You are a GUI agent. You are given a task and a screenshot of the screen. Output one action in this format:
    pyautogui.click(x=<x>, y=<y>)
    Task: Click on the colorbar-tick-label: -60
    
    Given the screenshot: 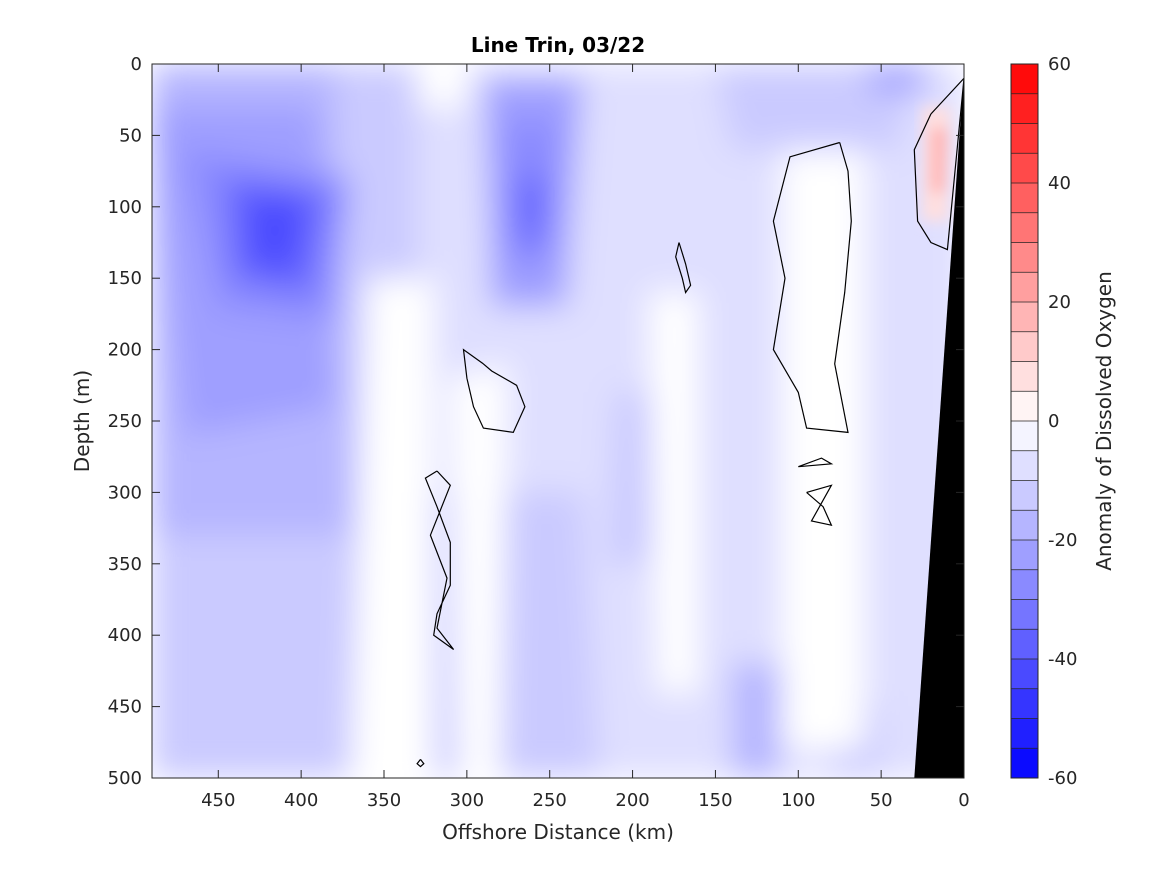 What is the action you would take?
    pyautogui.click(x=1062, y=778)
    